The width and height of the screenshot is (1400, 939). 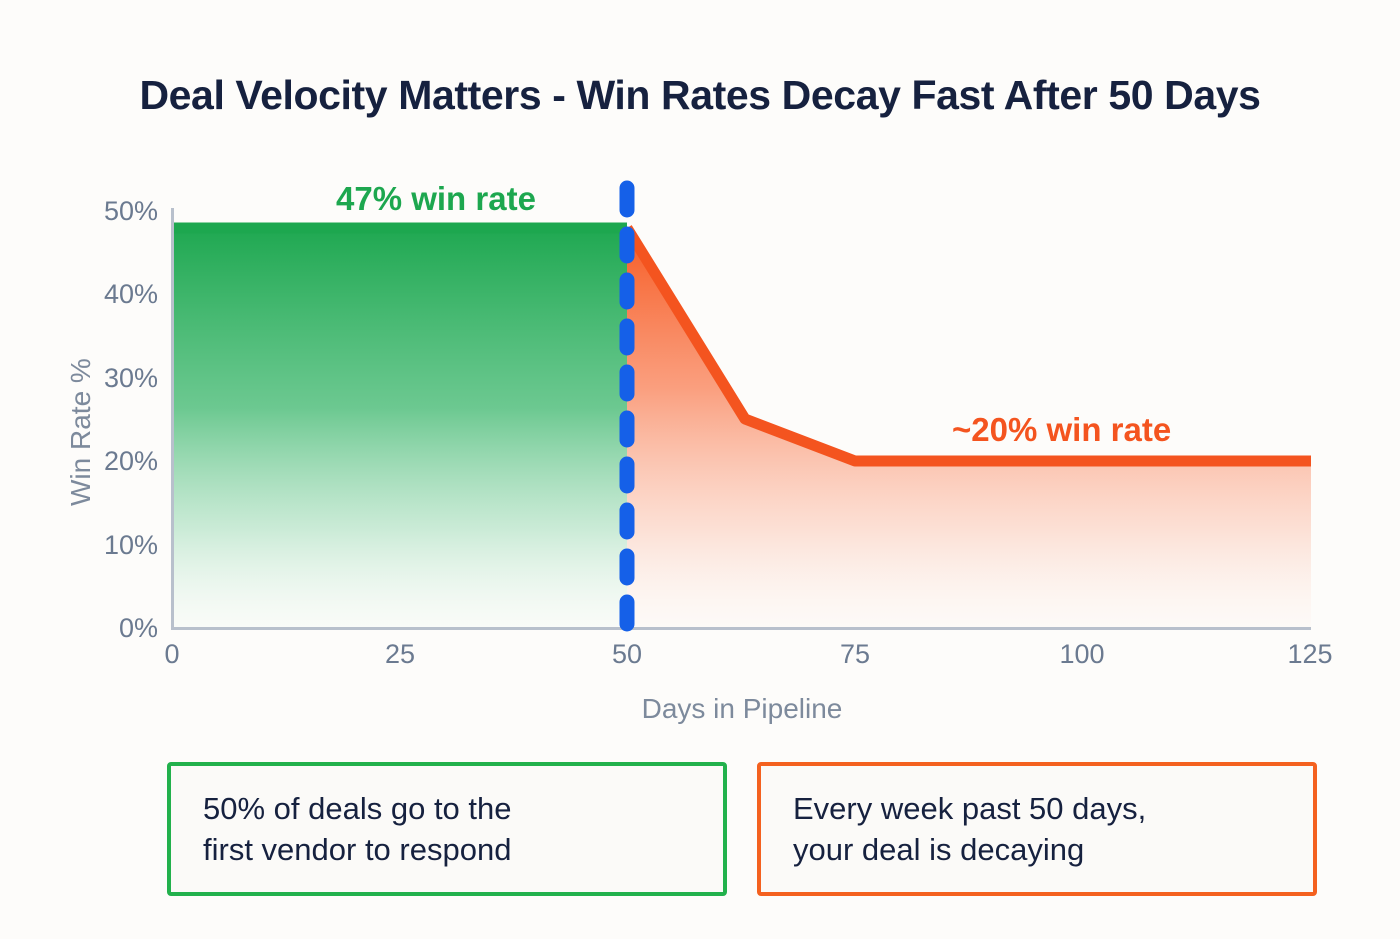 I want to click on y-tick-50: 50%, so click(x=130, y=211).